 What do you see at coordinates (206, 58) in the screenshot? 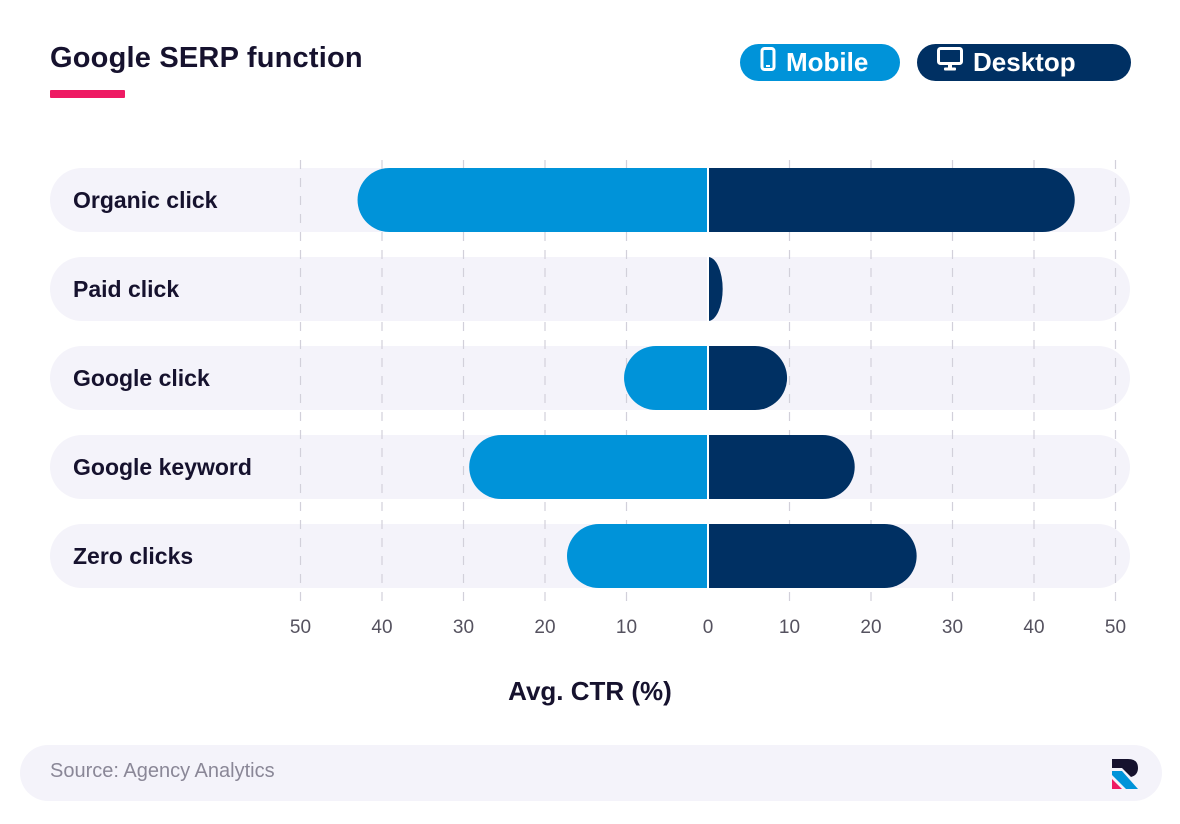
I see `chart-title: Google SERP function` at bounding box center [206, 58].